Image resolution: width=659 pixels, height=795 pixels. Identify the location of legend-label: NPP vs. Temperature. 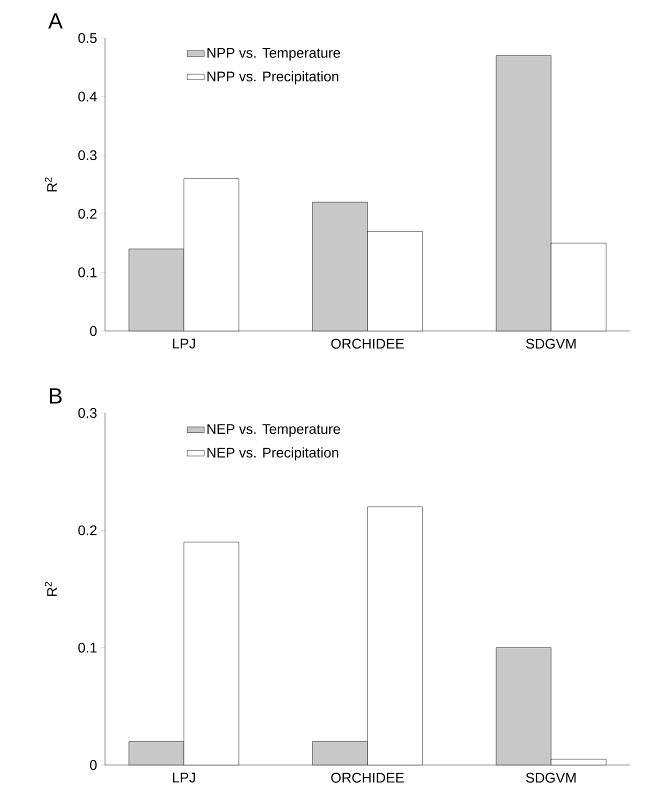
(273, 54).